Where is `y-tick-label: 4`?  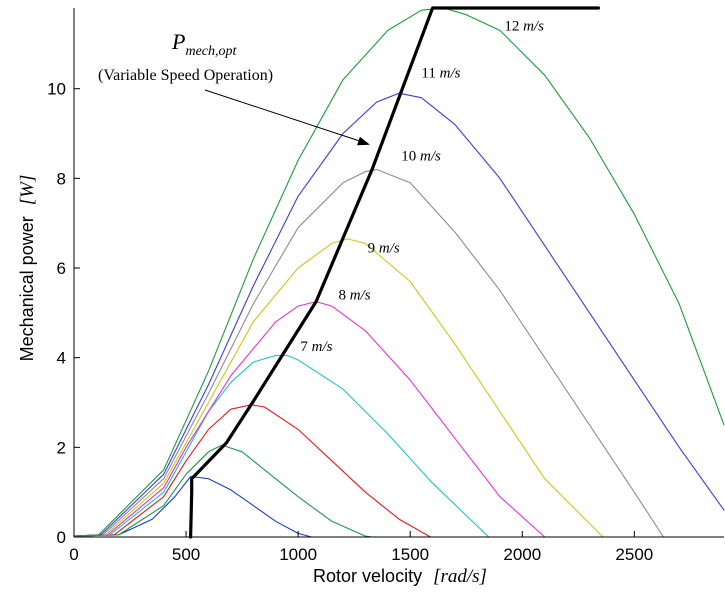 y-tick-label: 4 is located at coordinates (61, 358).